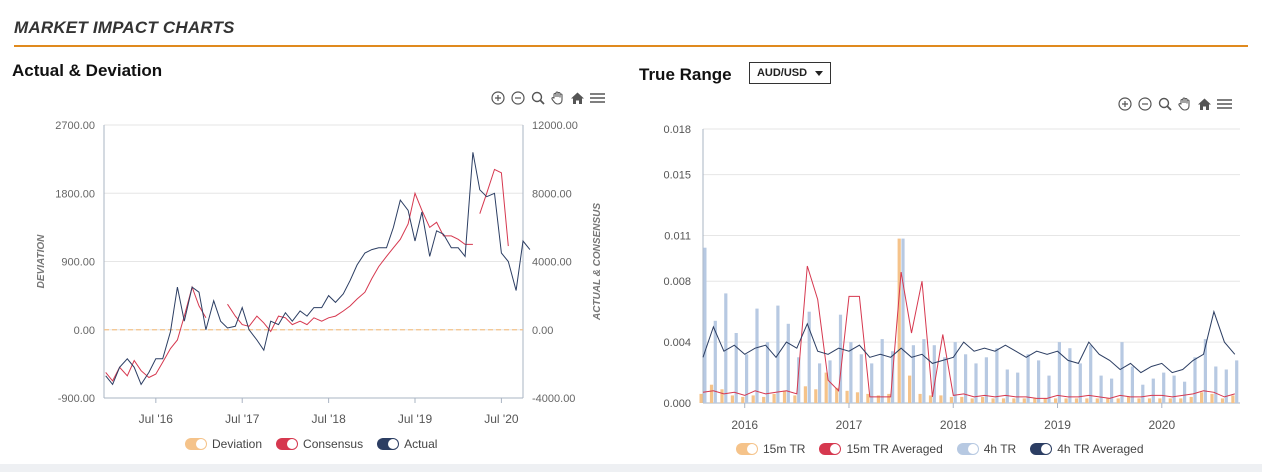 Image resolution: width=1262 pixels, height=472 pixels. Describe the element at coordinates (819, 73) in the screenshot. I see `chevron-down-icon` at that location.